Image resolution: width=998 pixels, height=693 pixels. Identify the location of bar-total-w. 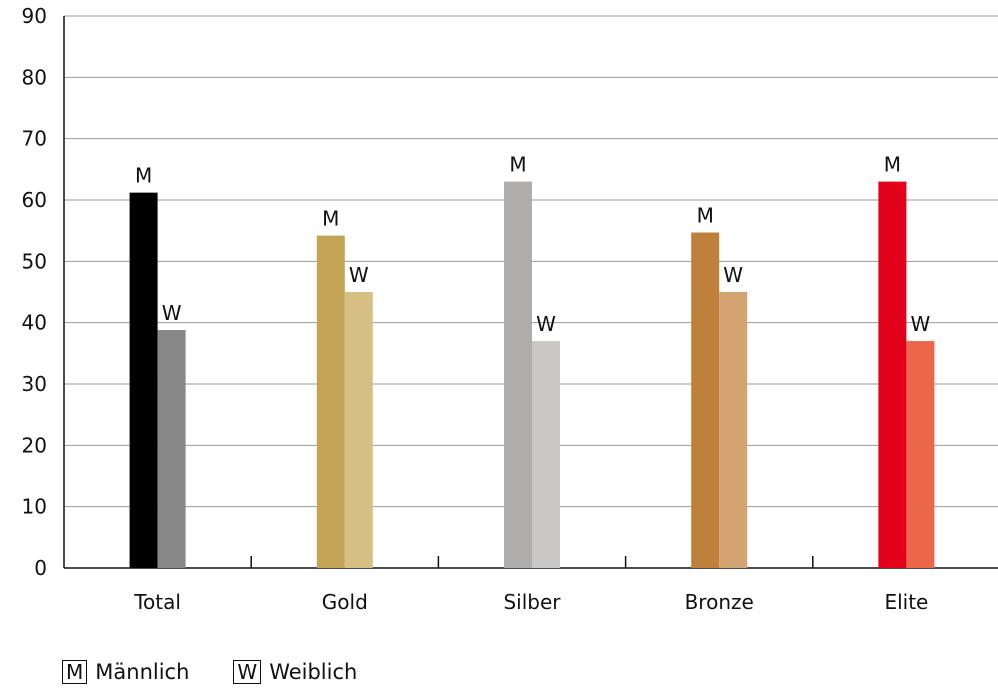
(171, 449).